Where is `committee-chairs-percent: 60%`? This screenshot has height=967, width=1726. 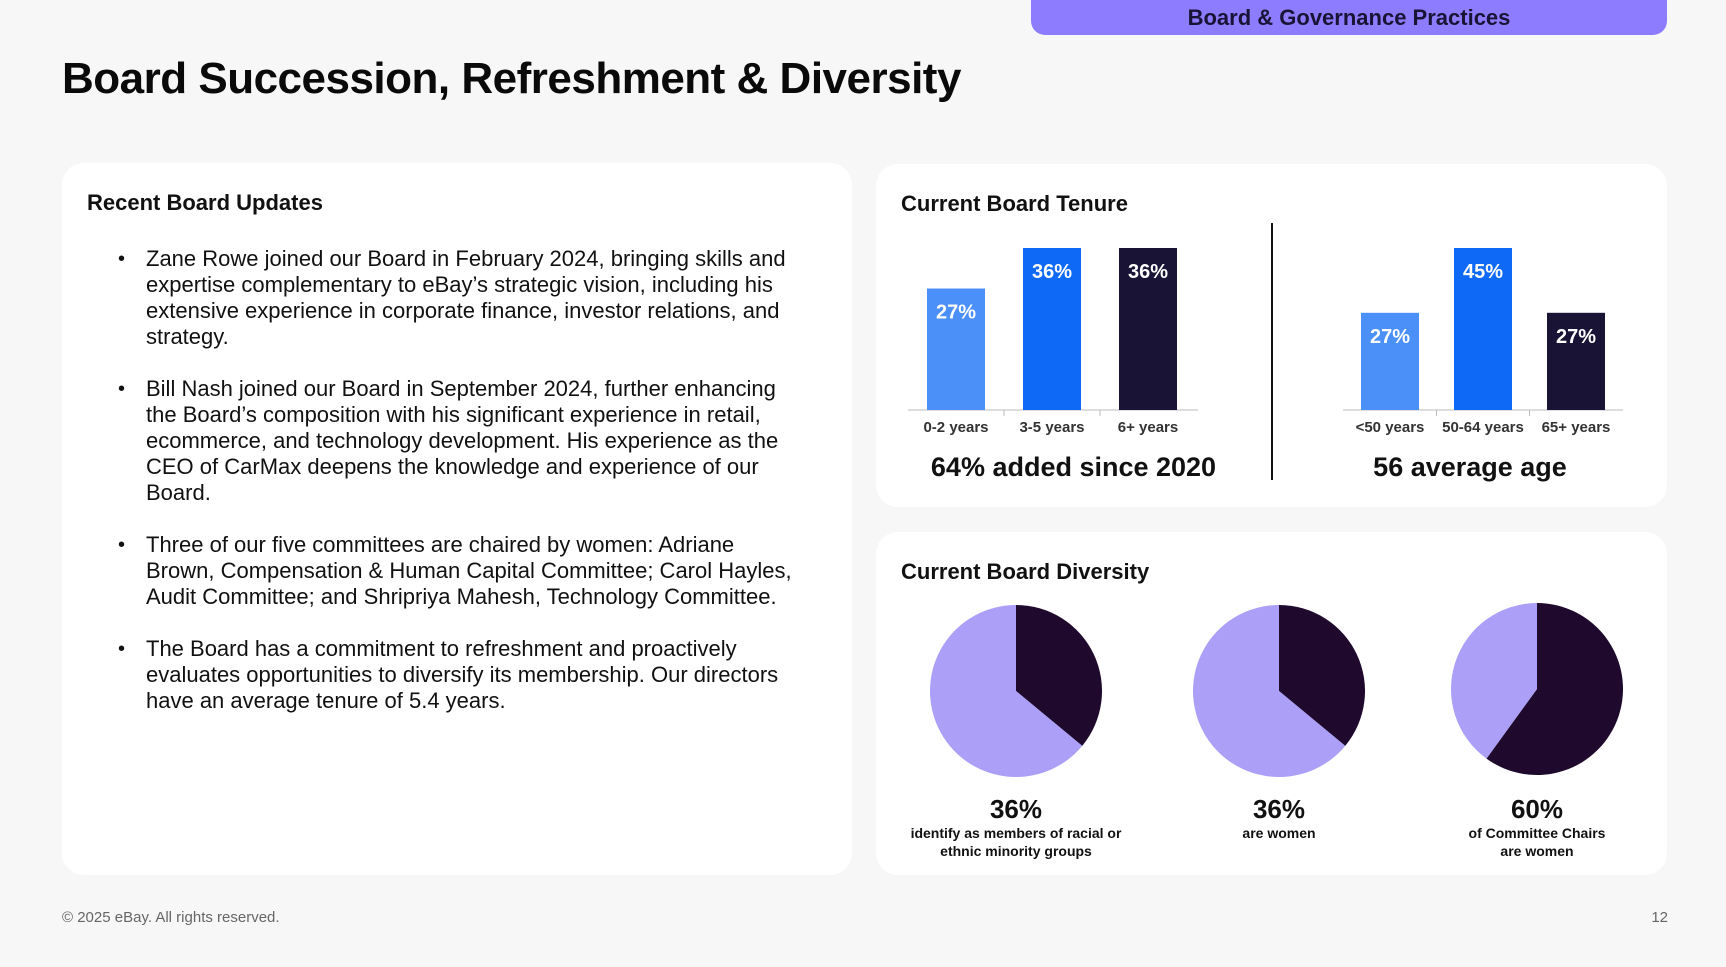
committee-chairs-percent: 60% is located at coordinates (1537, 809).